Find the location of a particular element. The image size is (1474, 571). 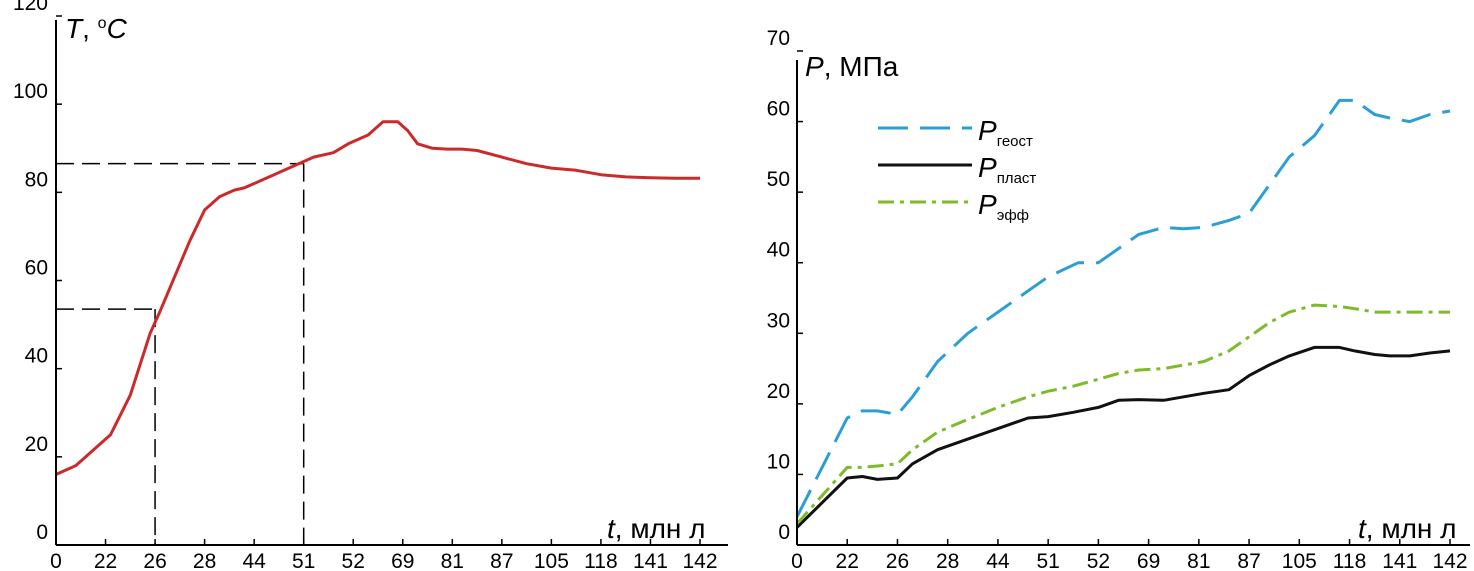

legend-subscript: пласт is located at coordinates (1017, 178).